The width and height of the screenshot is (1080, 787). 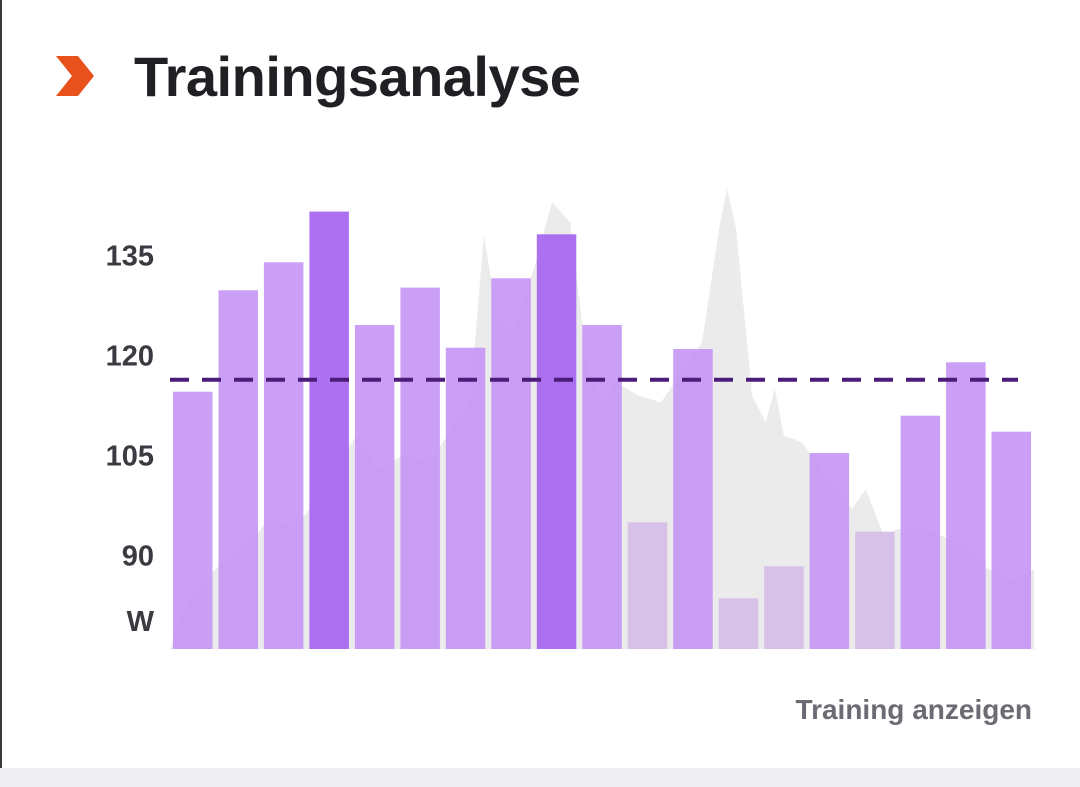 What do you see at coordinates (540, 777) in the screenshot?
I see `footer-strip` at bounding box center [540, 777].